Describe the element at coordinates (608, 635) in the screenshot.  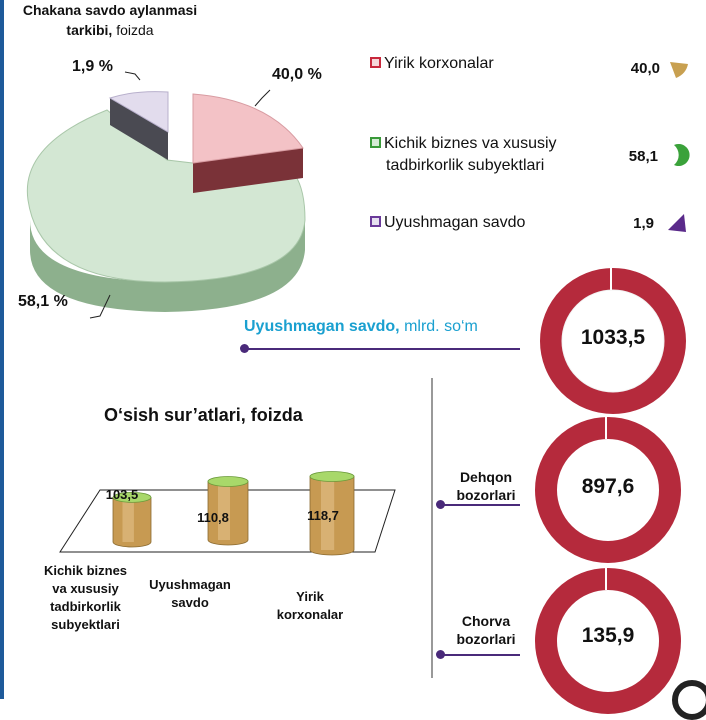
I see `ring-value-chorva: 135,9` at that location.